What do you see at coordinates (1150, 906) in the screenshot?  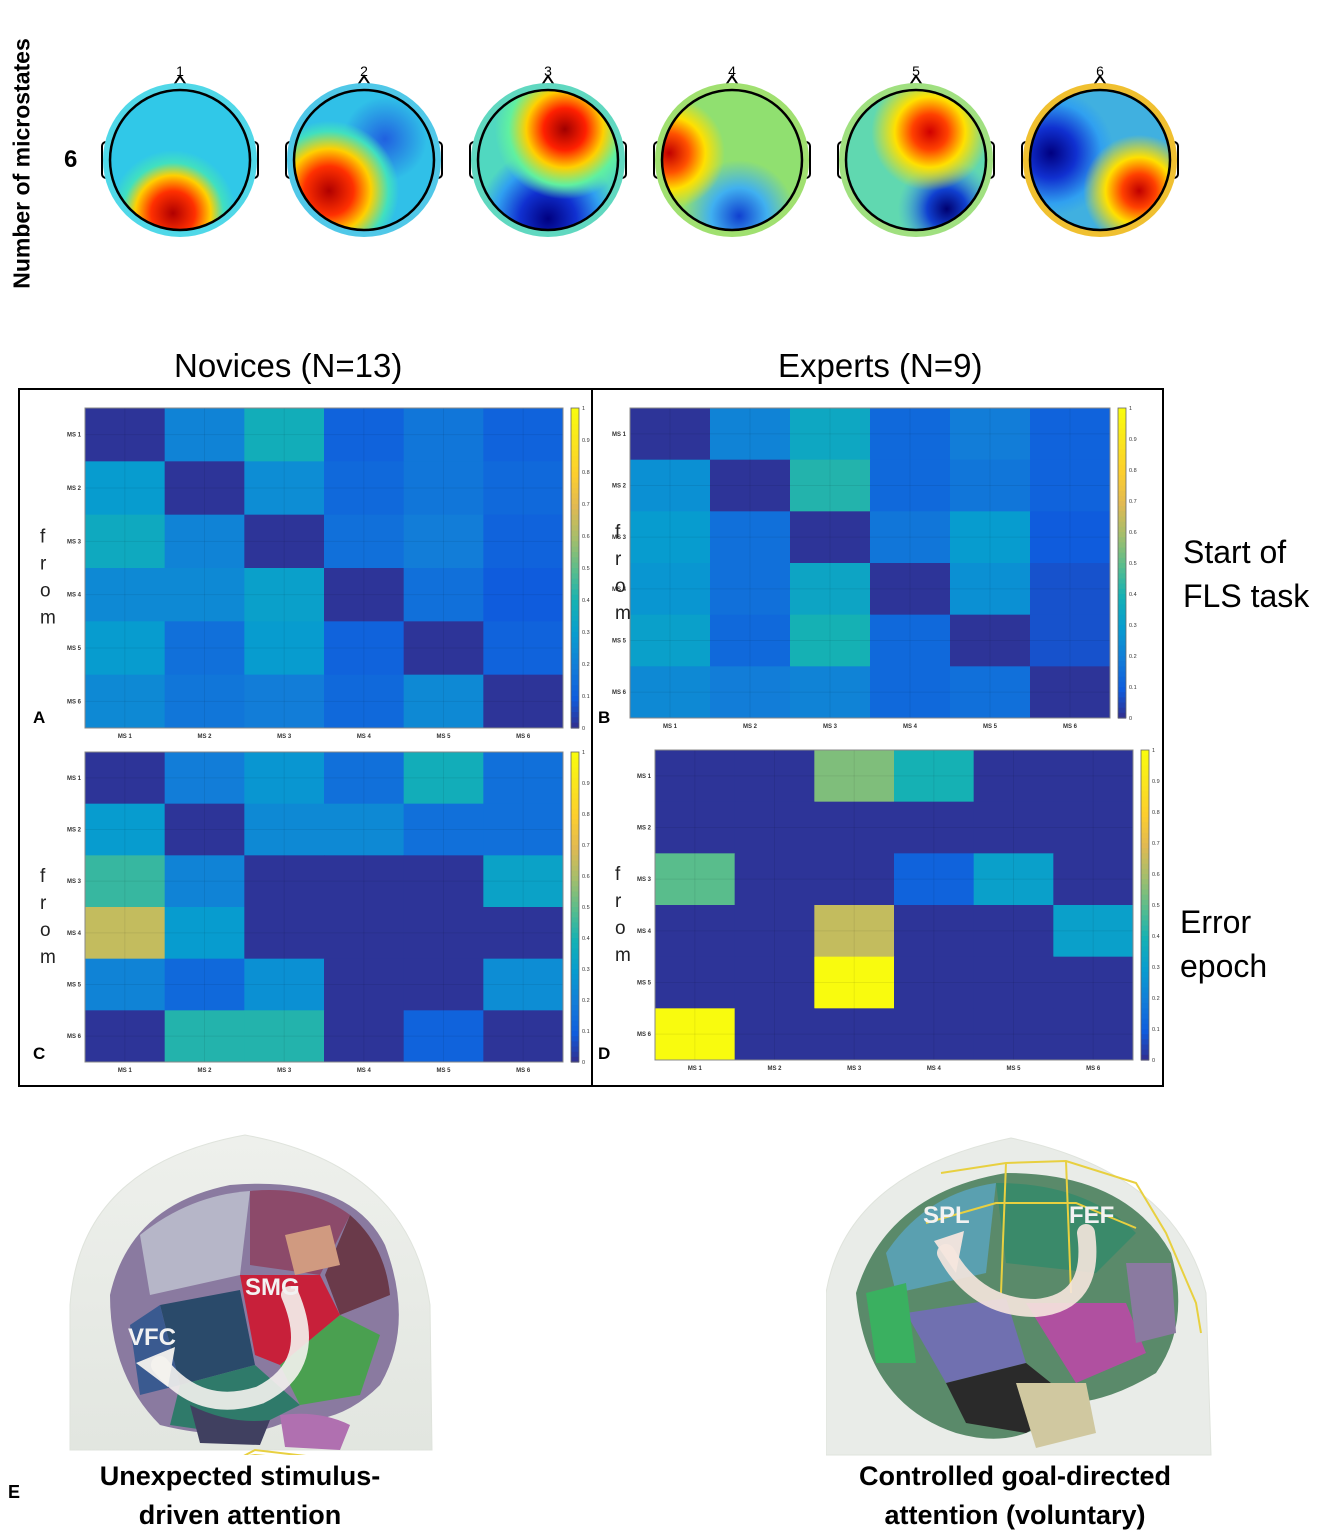 I see `colorbar: 0 0.1 0.2 0.3 0.4 0.5 0.6 0.7 0.8 0.9 1` at bounding box center [1150, 906].